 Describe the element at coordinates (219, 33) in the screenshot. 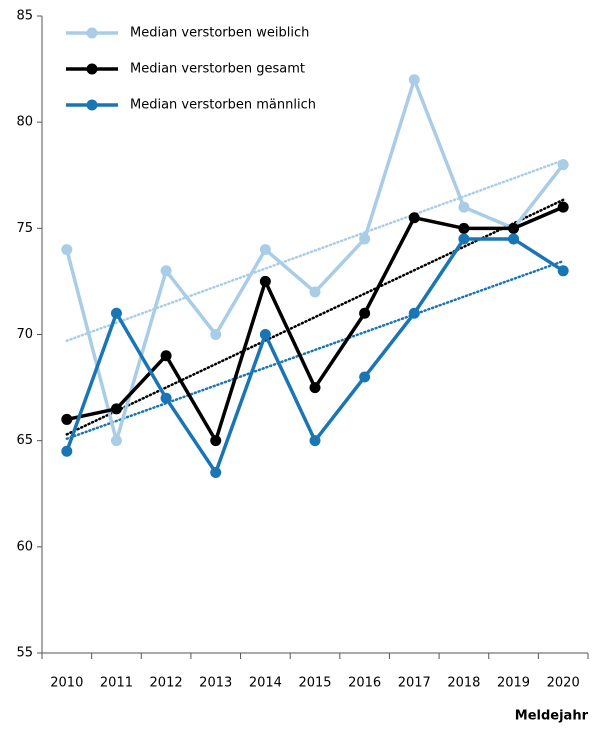

I see `legend-label: Median verstorben weiblich` at that location.